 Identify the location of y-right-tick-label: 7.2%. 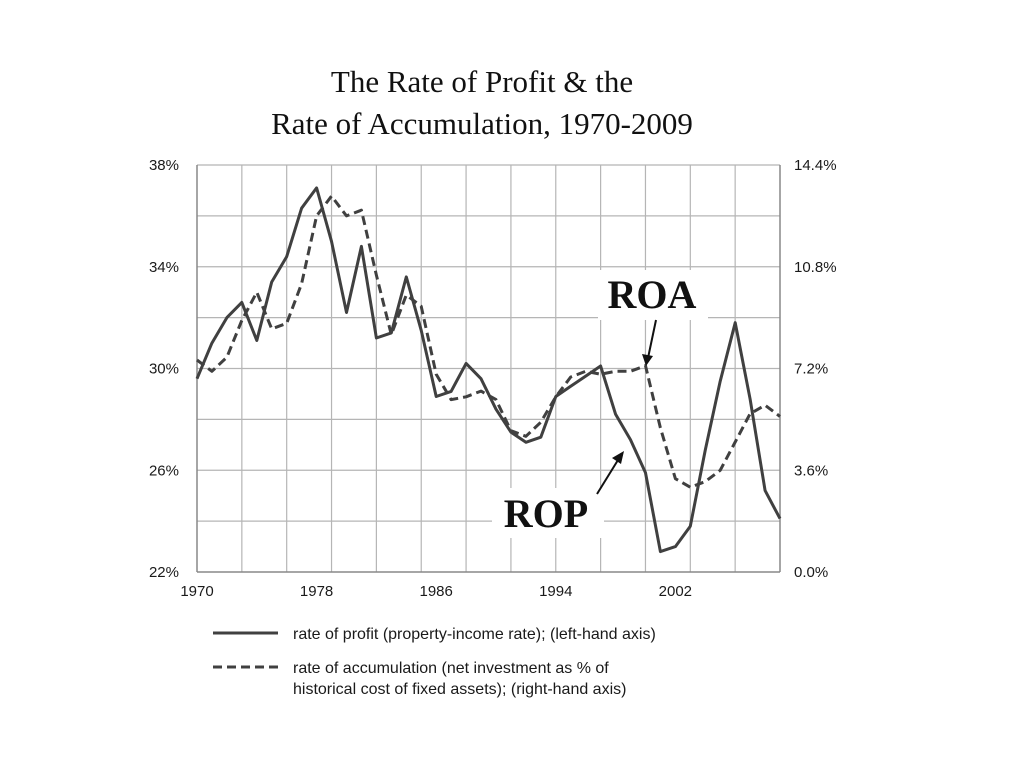
(811, 369).